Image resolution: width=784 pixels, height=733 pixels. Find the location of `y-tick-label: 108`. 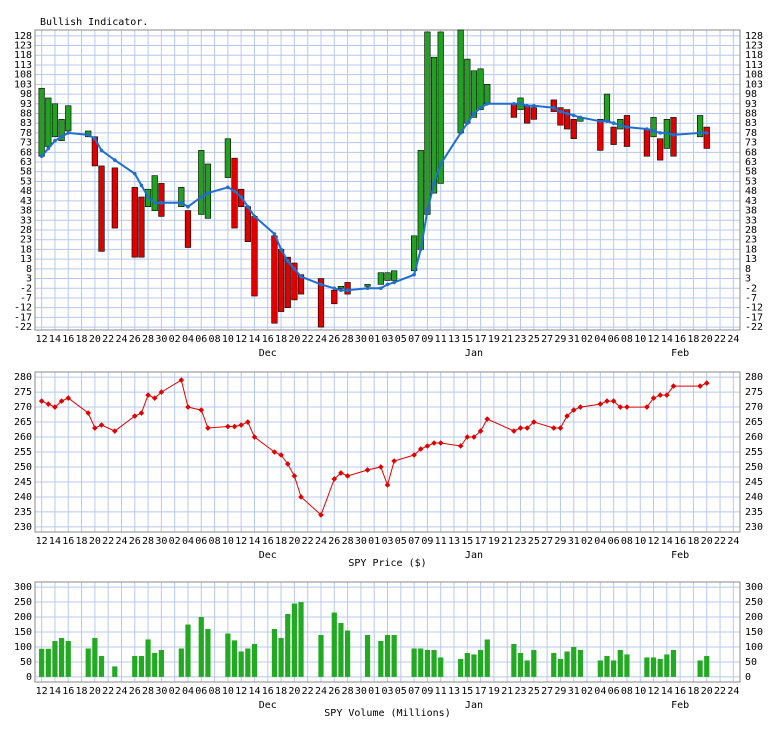

y-tick-label: 108 is located at coordinates (23, 75).